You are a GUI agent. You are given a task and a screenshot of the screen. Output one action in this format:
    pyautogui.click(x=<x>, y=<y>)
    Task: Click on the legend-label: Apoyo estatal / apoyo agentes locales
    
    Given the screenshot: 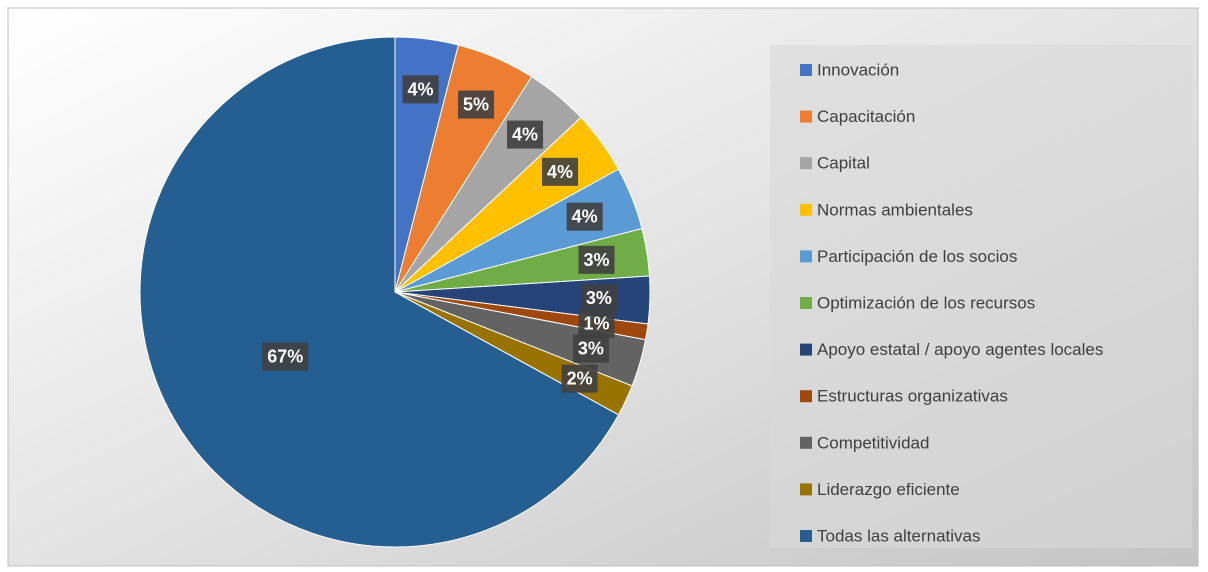 What is the action you would take?
    pyautogui.click(x=960, y=349)
    